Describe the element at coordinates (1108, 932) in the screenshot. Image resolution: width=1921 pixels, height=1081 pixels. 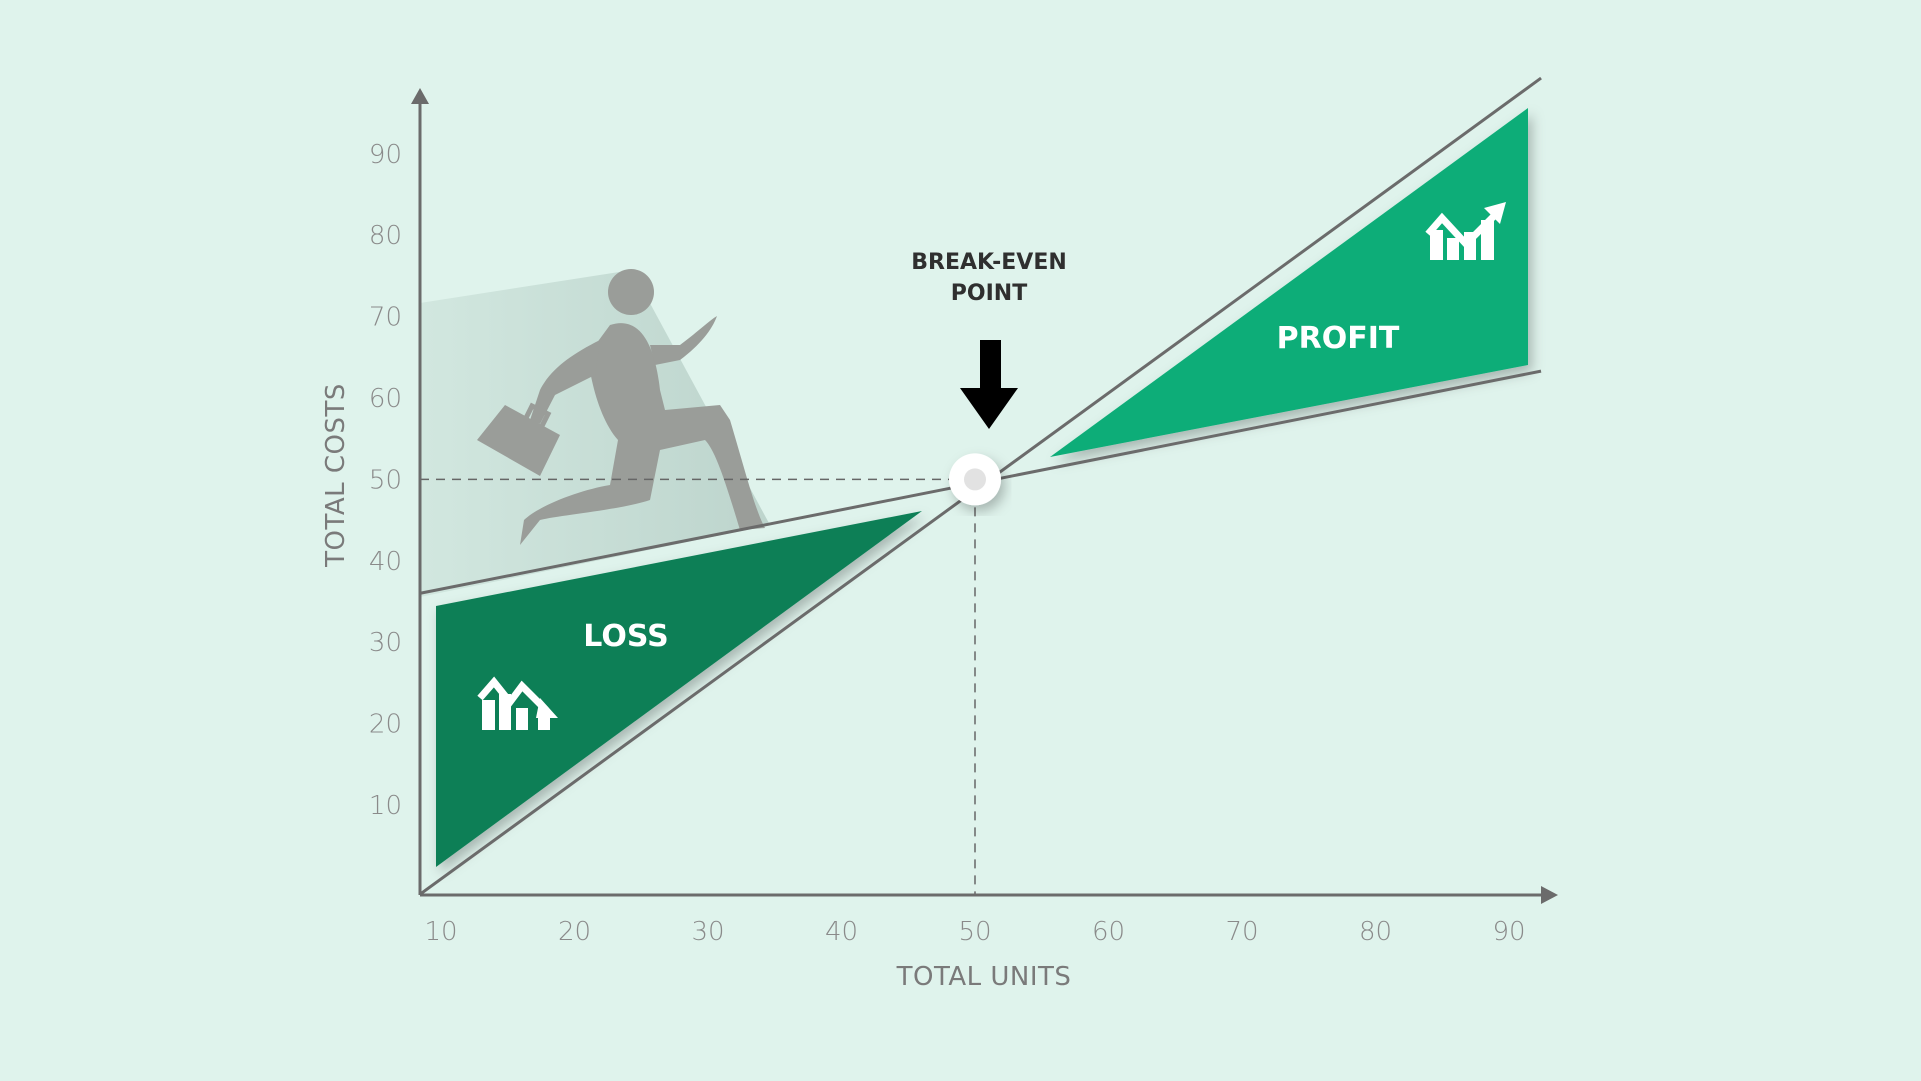
I see `x-tick-label: 60` at that location.